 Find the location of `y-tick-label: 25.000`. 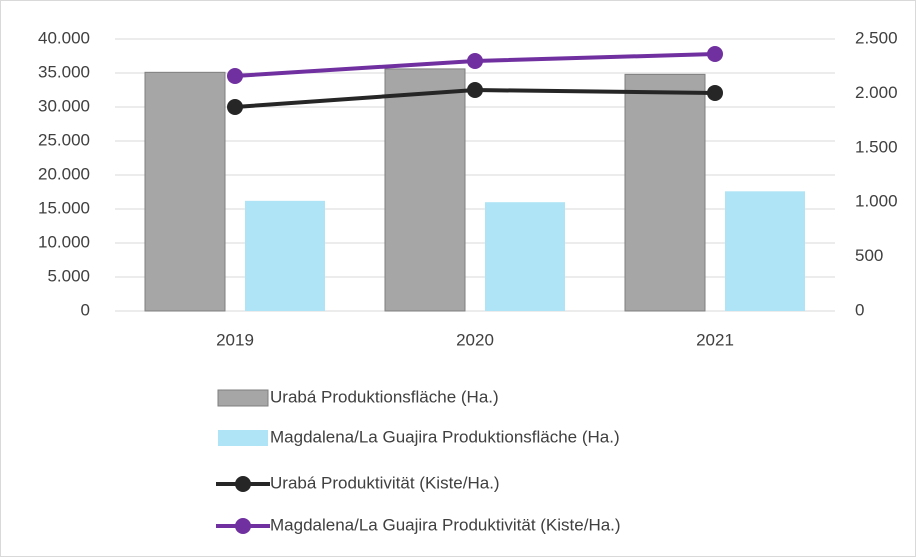

y-tick-label: 25.000 is located at coordinates (64, 139).